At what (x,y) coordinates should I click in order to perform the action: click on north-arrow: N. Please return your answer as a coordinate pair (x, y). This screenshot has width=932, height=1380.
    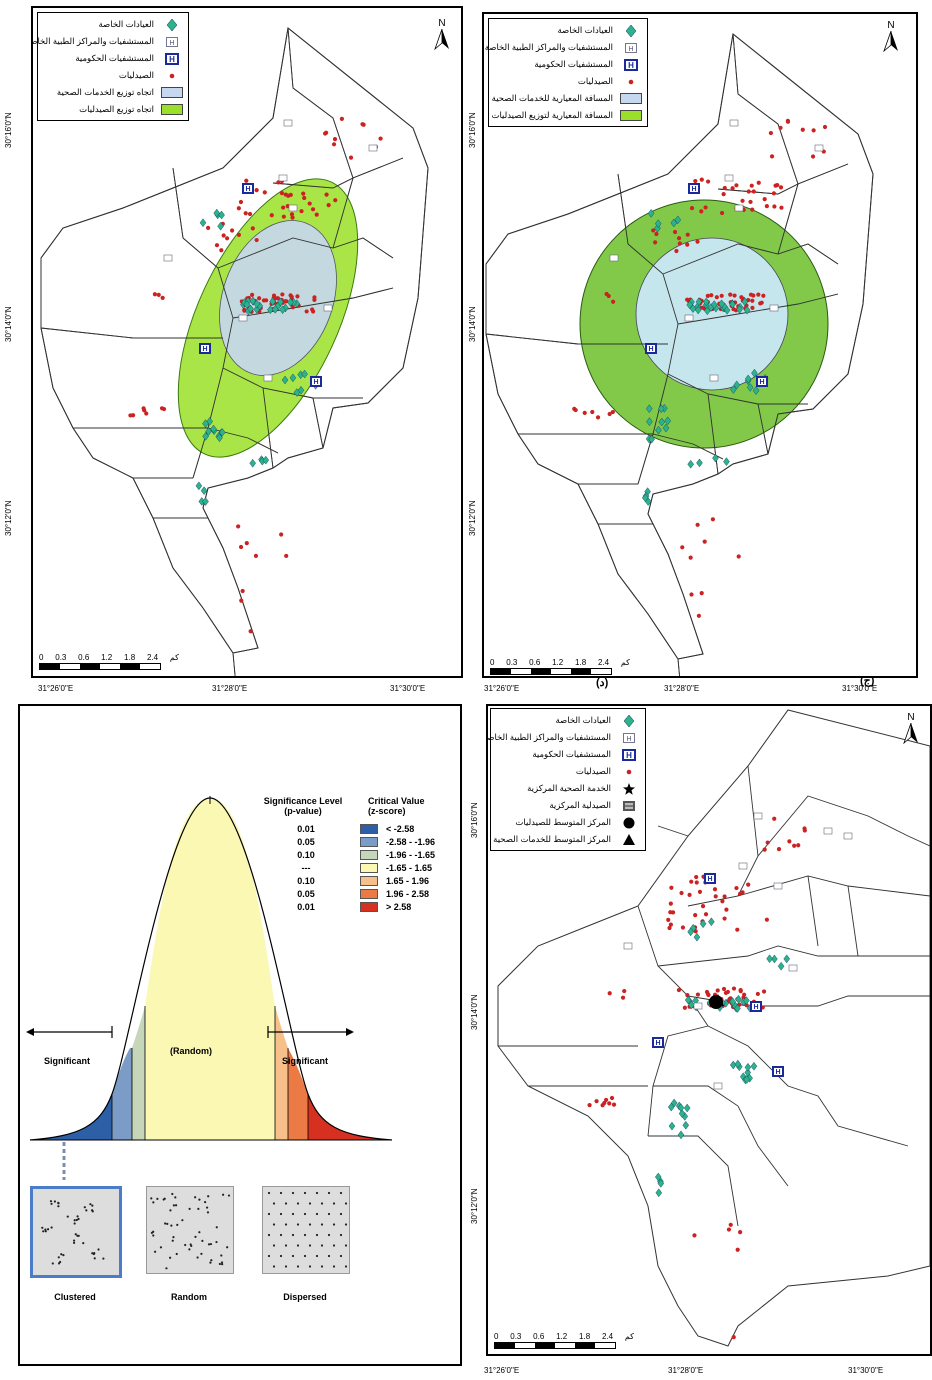
    Looking at the image, I should click on (442, 36).